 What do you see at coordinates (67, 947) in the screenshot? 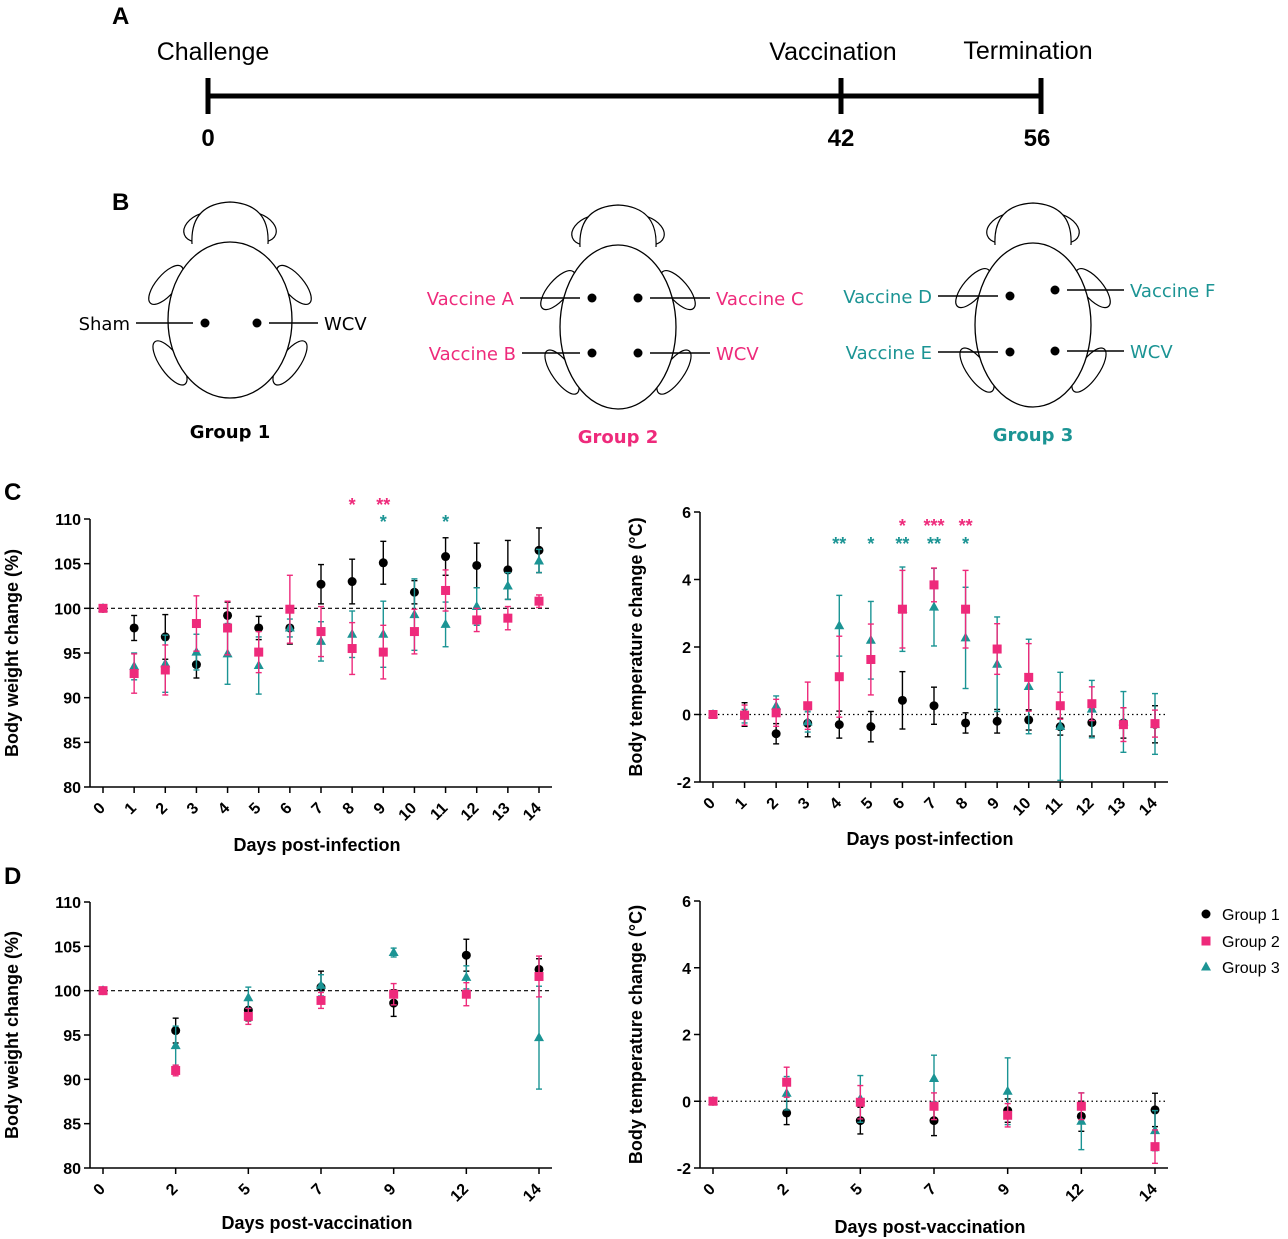
I see `y-tick-label: 105` at bounding box center [67, 947].